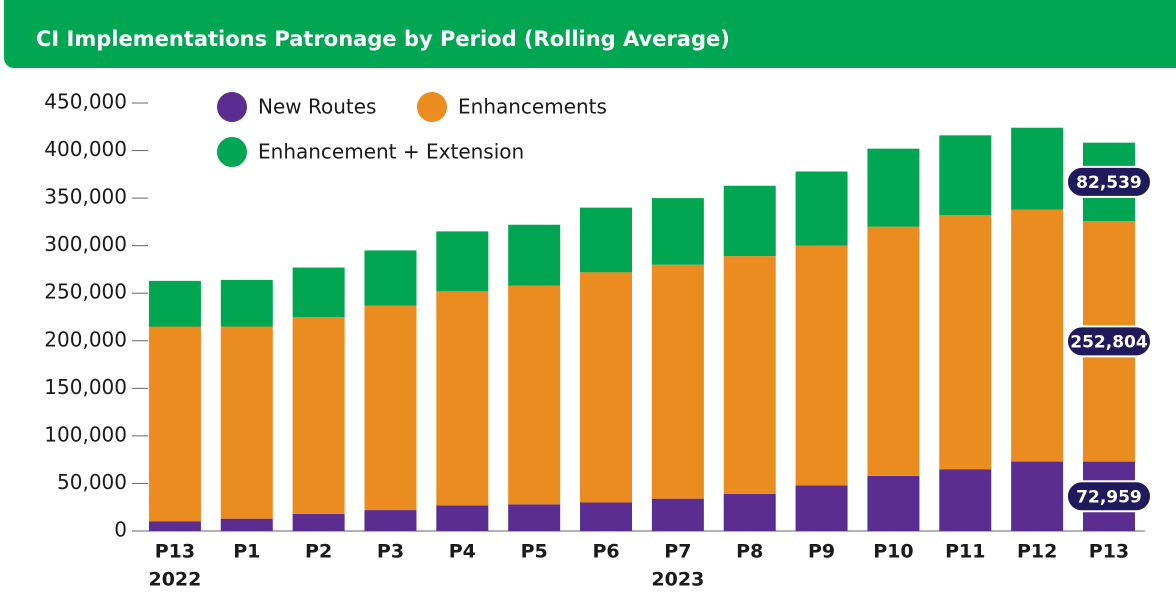 The image size is (1176, 592). Describe the element at coordinates (677, 552) in the screenshot. I see `x-tick-label: P7` at that location.